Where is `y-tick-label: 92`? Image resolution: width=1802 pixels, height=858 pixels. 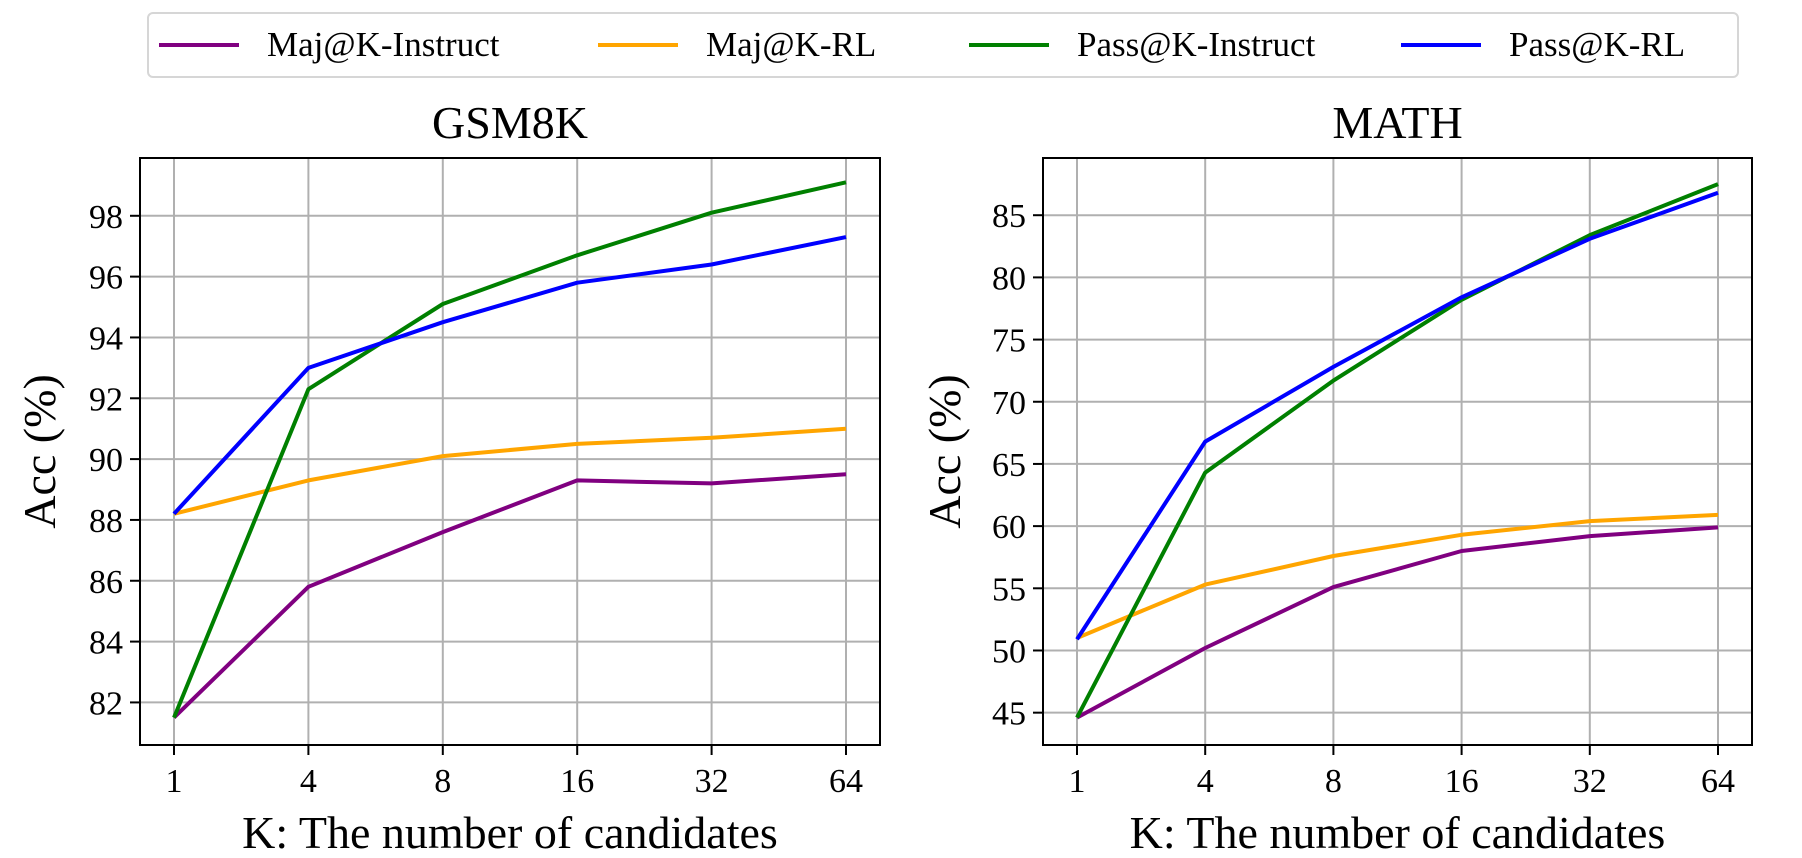
y-tick-label: 92 is located at coordinates (106, 399).